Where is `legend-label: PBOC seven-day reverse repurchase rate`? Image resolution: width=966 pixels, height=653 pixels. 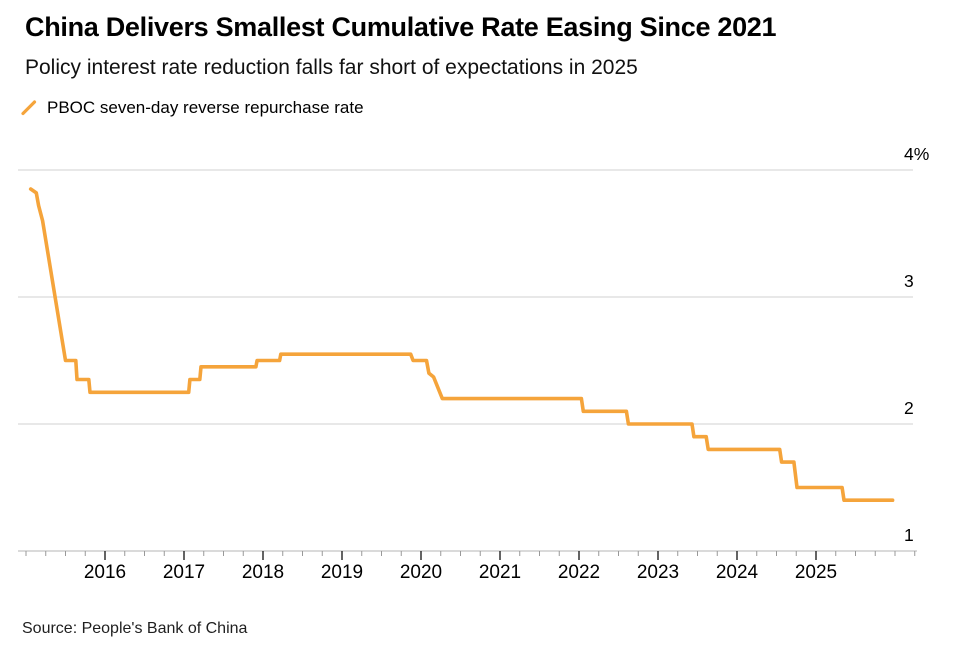 legend-label: PBOC seven-day reverse repurchase rate is located at coordinates (205, 107).